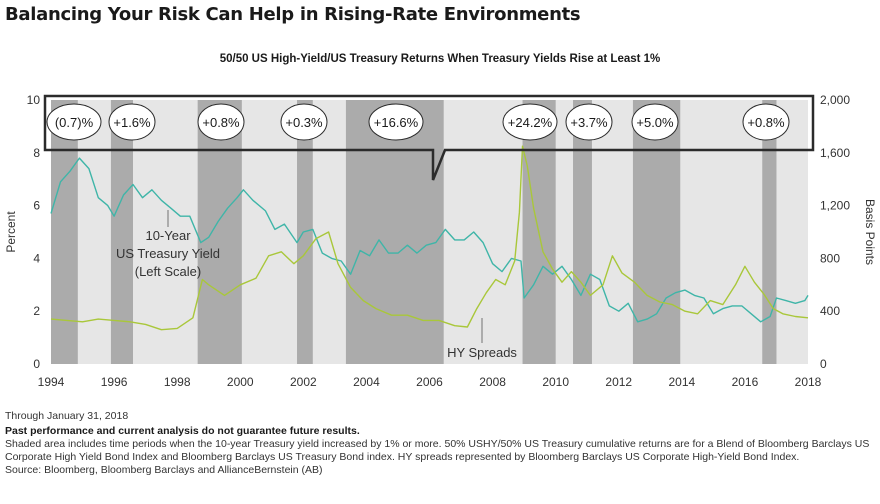  I want to click on y2-tick-label: 400, so click(830, 311).